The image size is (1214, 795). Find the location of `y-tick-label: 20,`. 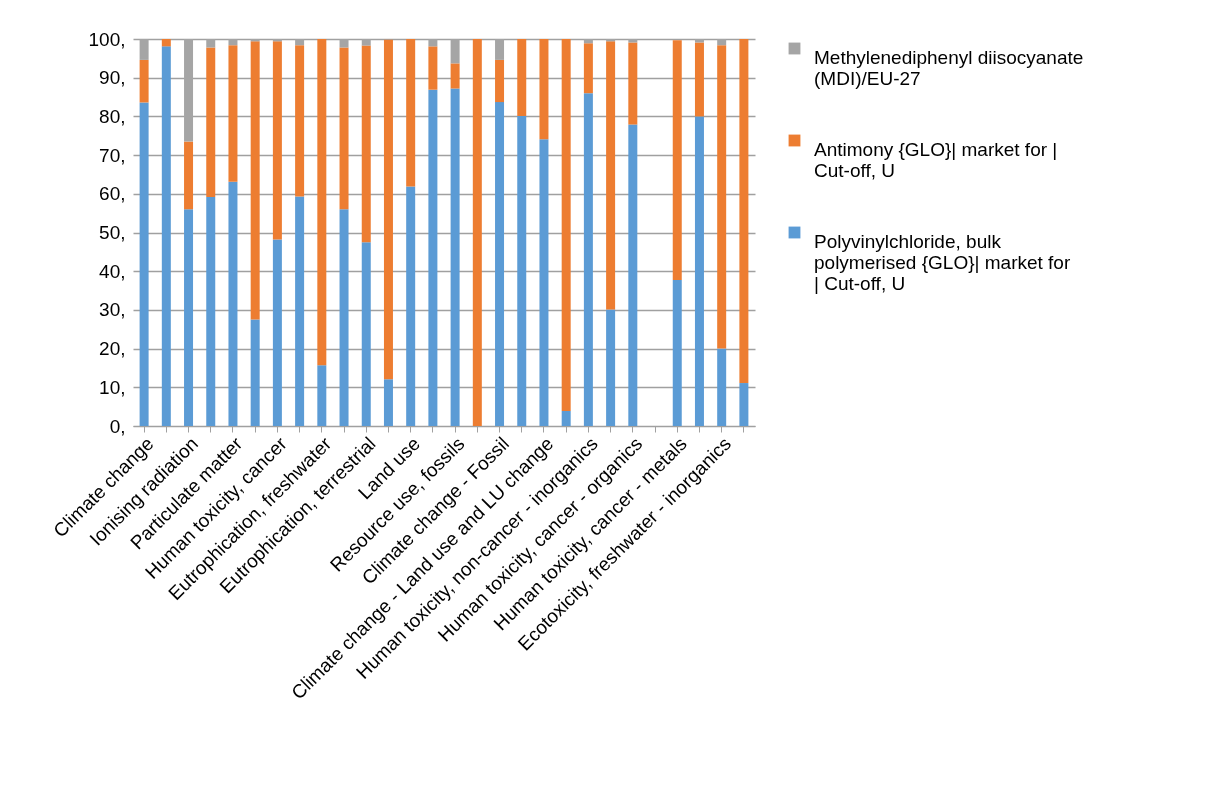

y-tick-label: 20, is located at coordinates (112, 349).